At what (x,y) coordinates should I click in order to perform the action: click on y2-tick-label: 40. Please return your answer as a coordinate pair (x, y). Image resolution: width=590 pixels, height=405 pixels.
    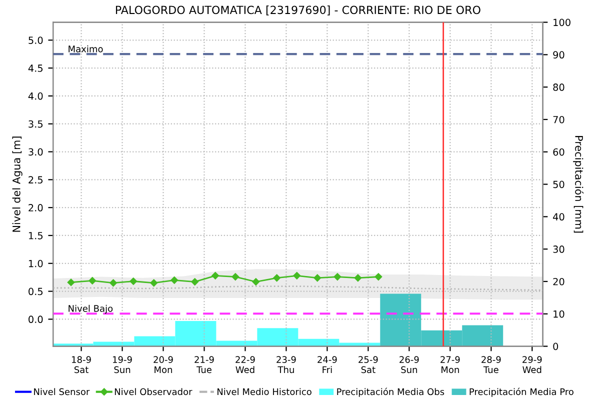
    Looking at the image, I should click on (558, 217).